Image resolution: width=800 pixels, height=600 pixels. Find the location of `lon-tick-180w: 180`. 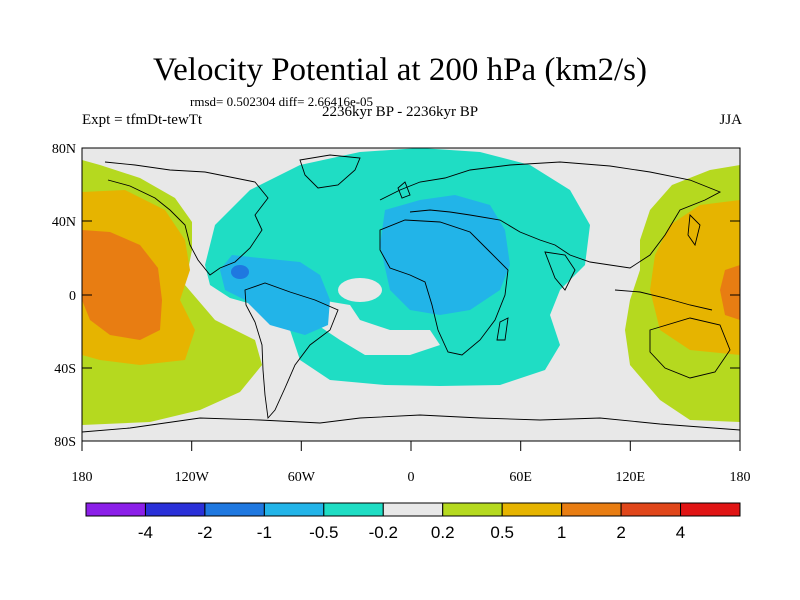

lon-tick-180w: 180 is located at coordinates (82, 477).